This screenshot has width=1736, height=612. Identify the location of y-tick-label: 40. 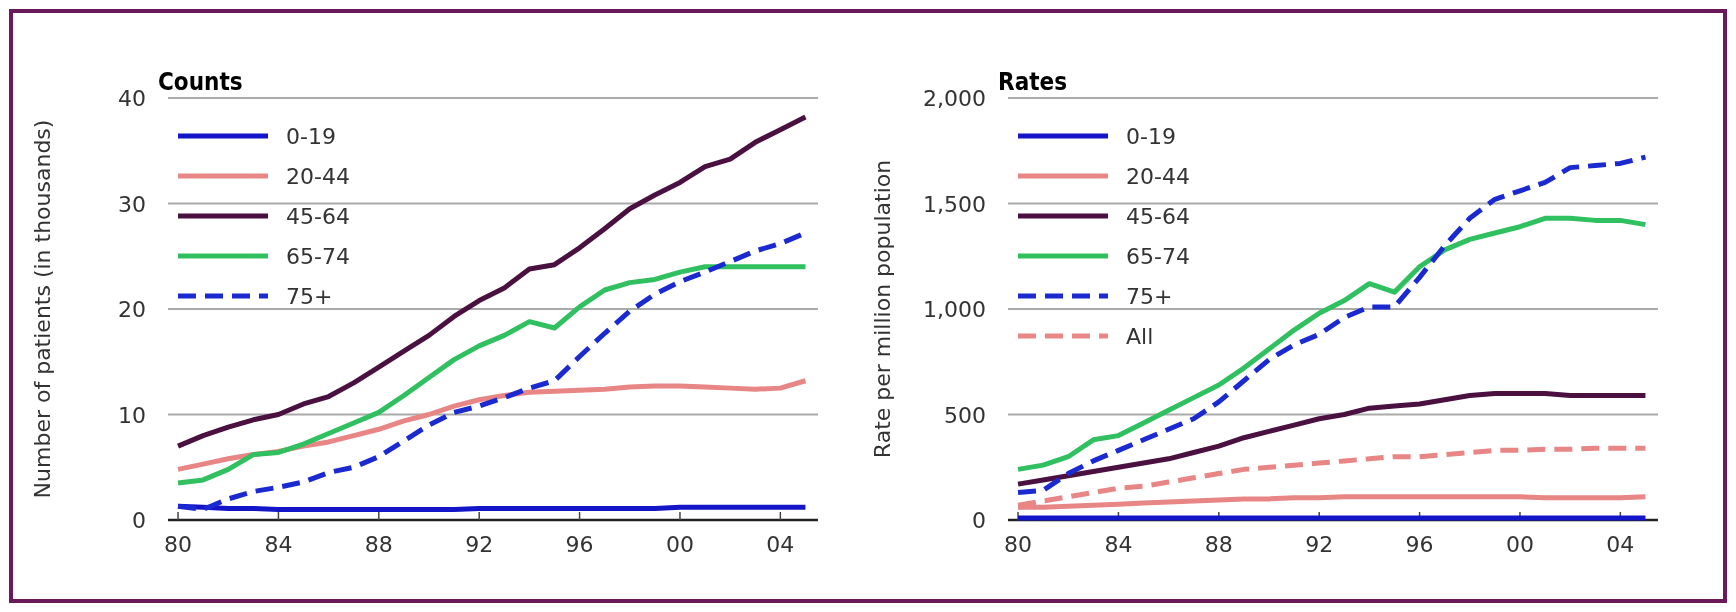
(132, 98).